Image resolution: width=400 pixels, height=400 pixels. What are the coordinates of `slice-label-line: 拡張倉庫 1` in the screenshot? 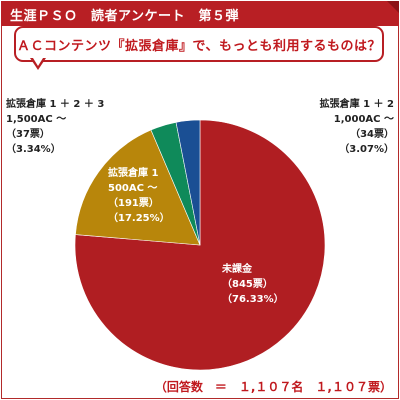 It's located at (133, 172).